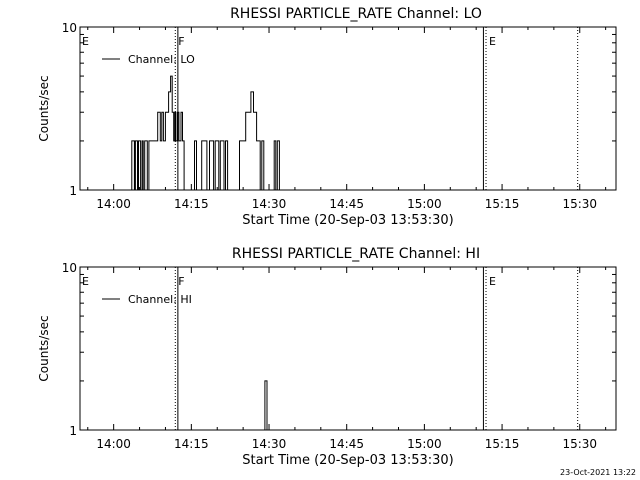 This screenshot has height=480, width=640. What do you see at coordinates (161, 59) in the screenshot?
I see `legend-label: Channel: LO` at bounding box center [161, 59].